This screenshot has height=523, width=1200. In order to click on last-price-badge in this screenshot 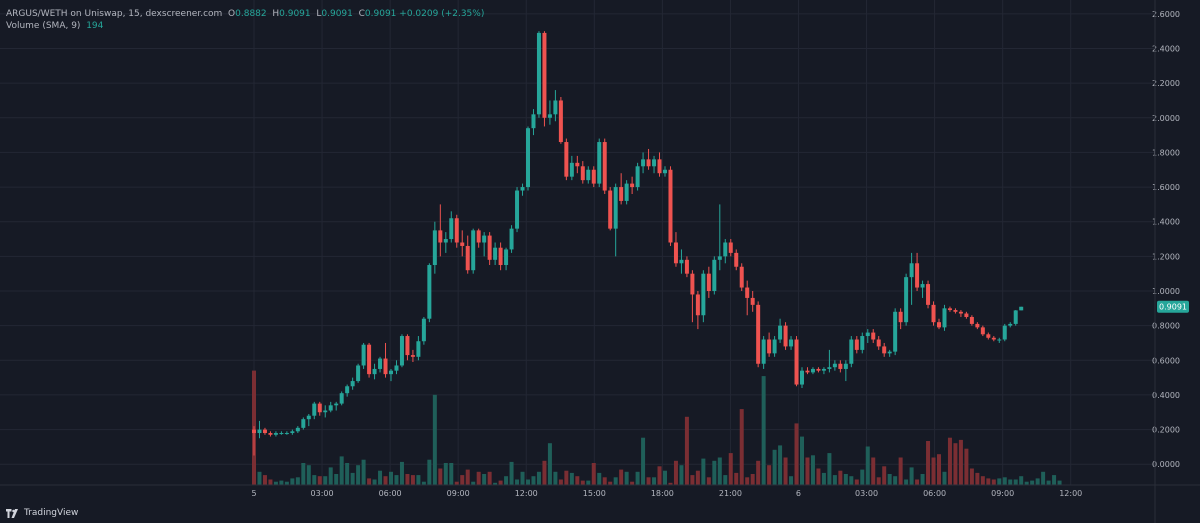, I will do `click(1173, 306)`.